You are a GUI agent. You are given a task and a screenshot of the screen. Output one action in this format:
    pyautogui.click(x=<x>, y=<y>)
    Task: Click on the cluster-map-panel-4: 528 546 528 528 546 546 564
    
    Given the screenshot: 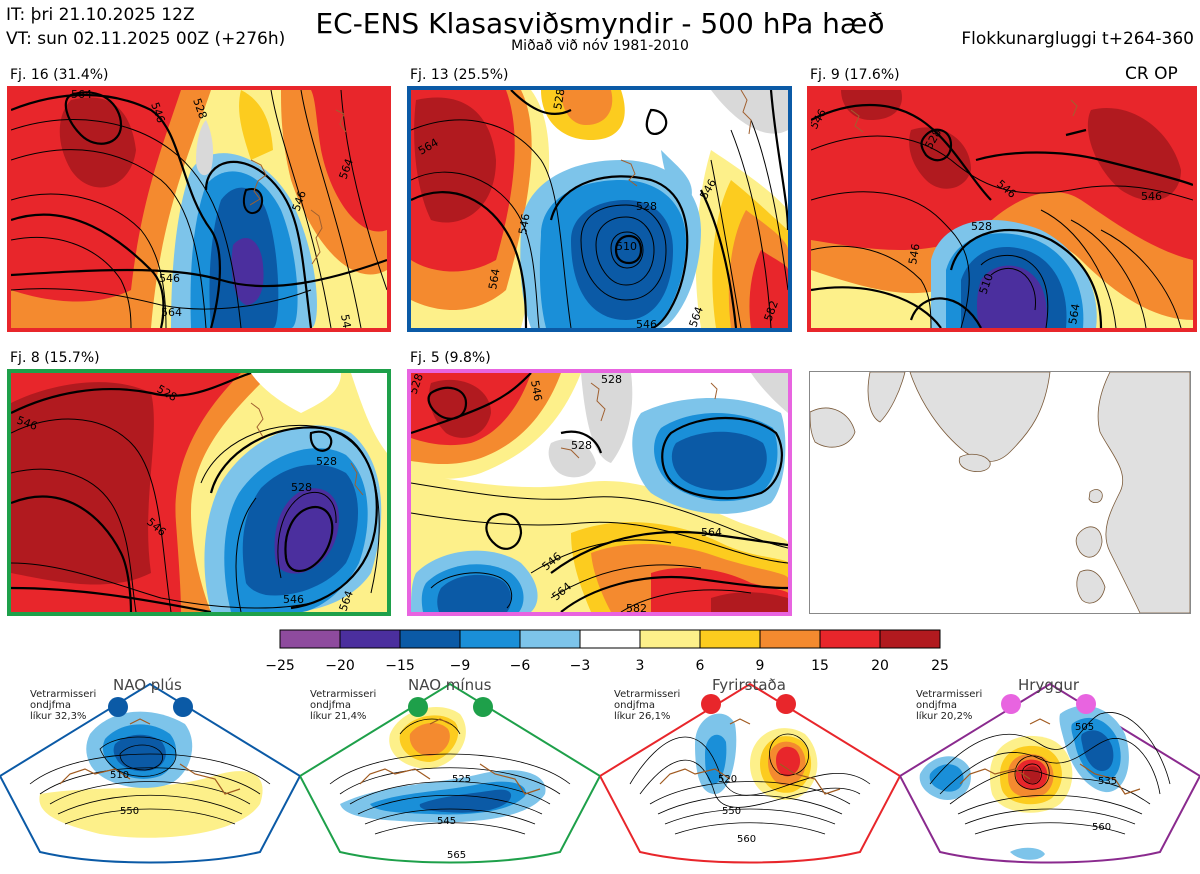 What is the action you would take?
    pyautogui.click(x=199, y=492)
    